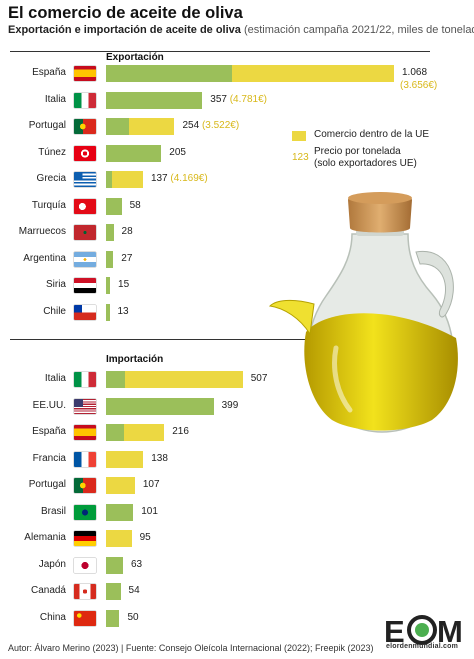 The width and height of the screenshot is (474, 659). Describe the element at coordinates (237, 460) in the screenshot. I see `bar-row-francia: Francia 138` at that location.